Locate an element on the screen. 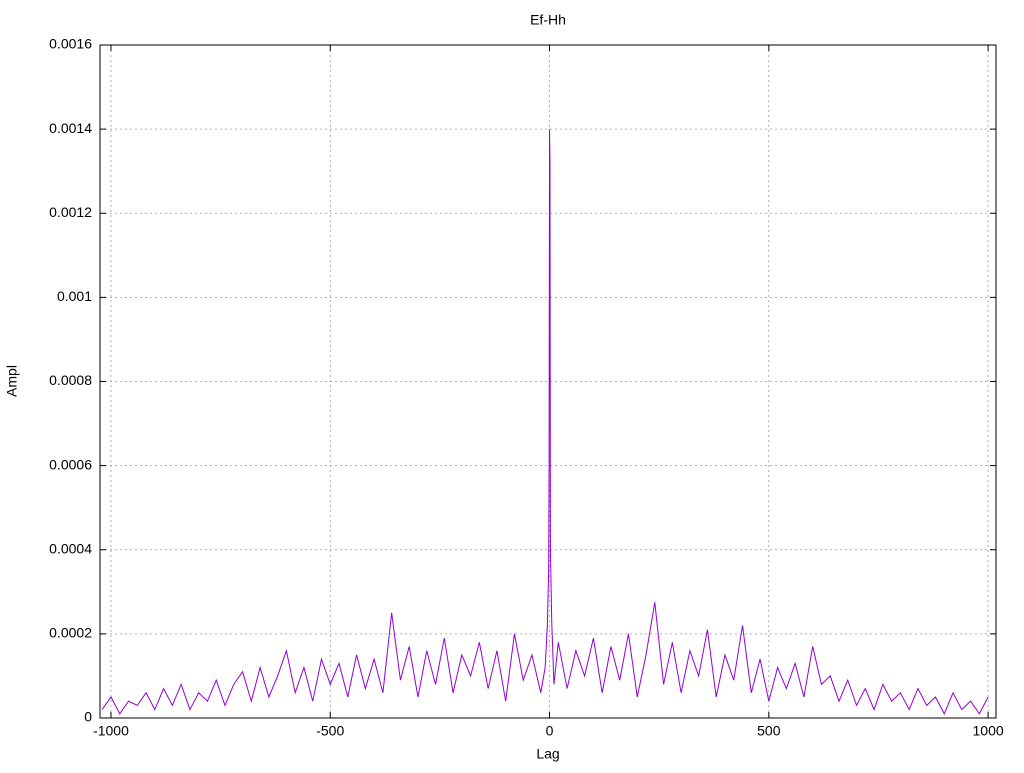 Image resolution: width=1024 pixels, height=773 pixels. y-tick-label: 0.0006 is located at coordinates (70, 464).